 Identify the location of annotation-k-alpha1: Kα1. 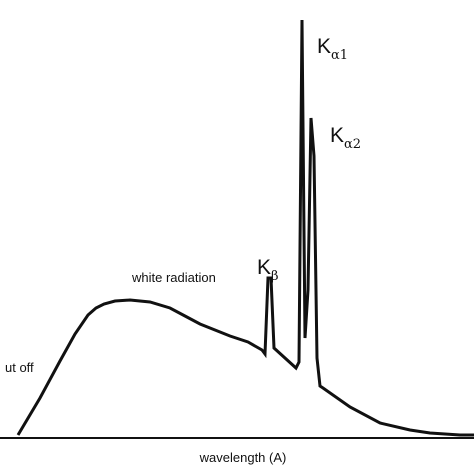
(332, 49).